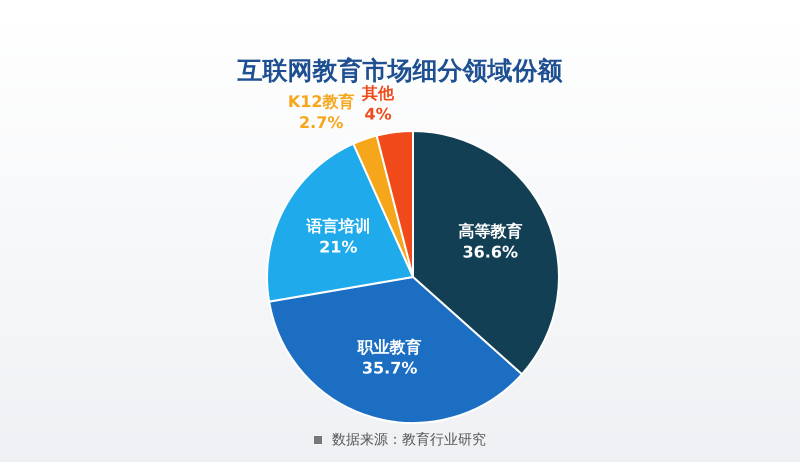 The height and width of the screenshot is (462, 800). Describe the element at coordinates (490, 252) in the screenshot. I see `data-label: 36.6%` at that location.